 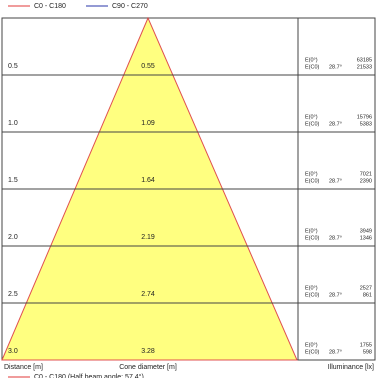 I want to click on distance-axis-label: Distance [m], so click(x=23, y=367).